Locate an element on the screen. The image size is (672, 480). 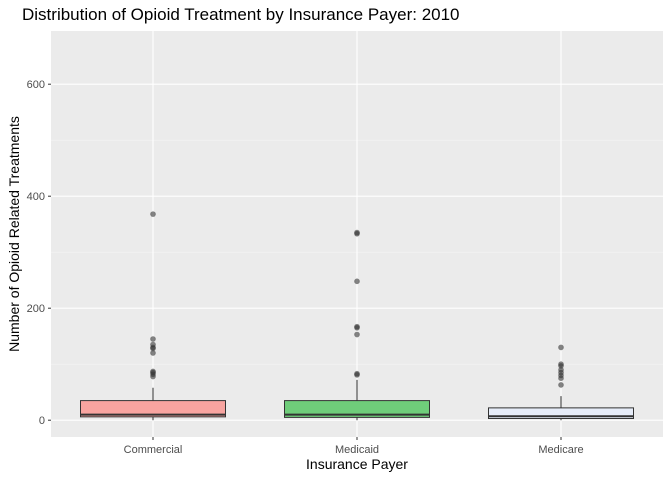
x-tick-label: Medicare is located at coordinates (560, 450).